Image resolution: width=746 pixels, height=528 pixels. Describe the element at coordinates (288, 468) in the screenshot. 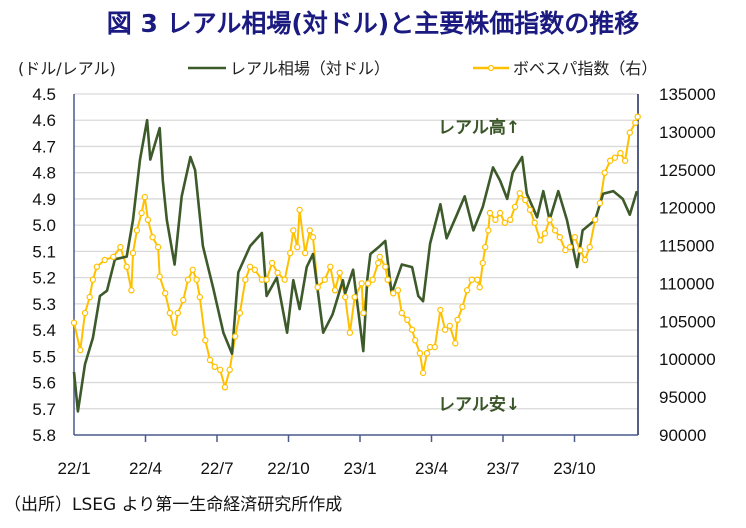

I see `x-tick-label: 22/10` at that location.